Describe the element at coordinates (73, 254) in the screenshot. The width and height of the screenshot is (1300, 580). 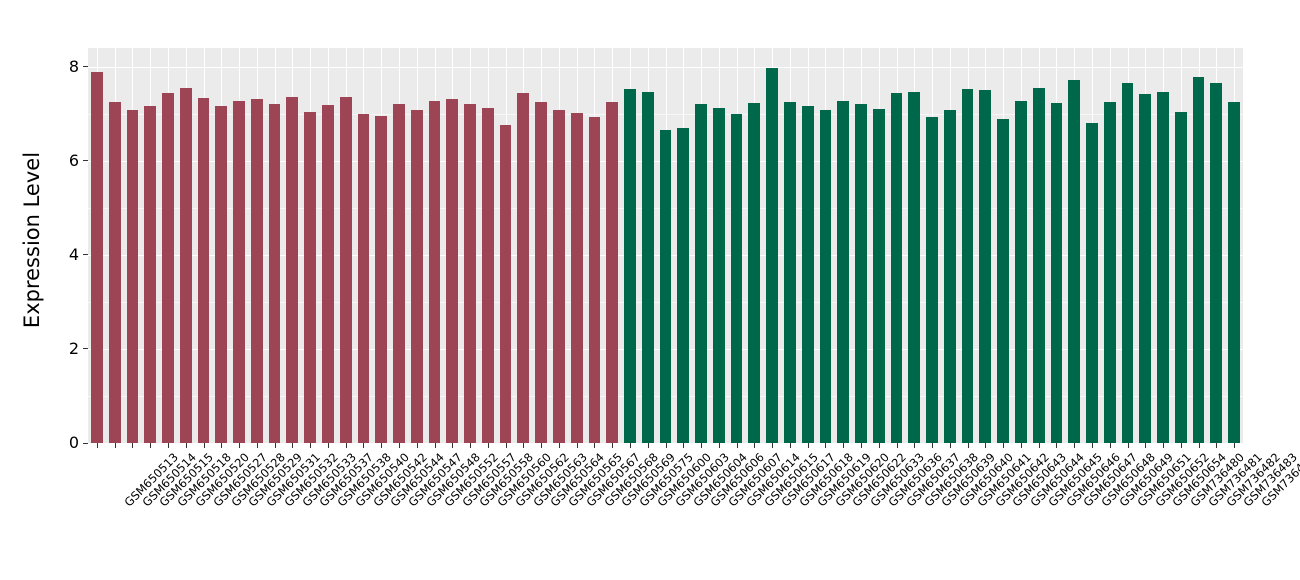
I see `y-axis-tick-label: 4` at that location.